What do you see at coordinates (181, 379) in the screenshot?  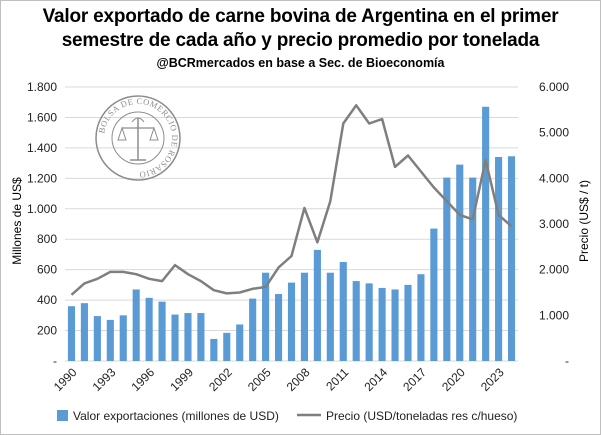 I see `x-tick-label: 1999` at bounding box center [181, 379].